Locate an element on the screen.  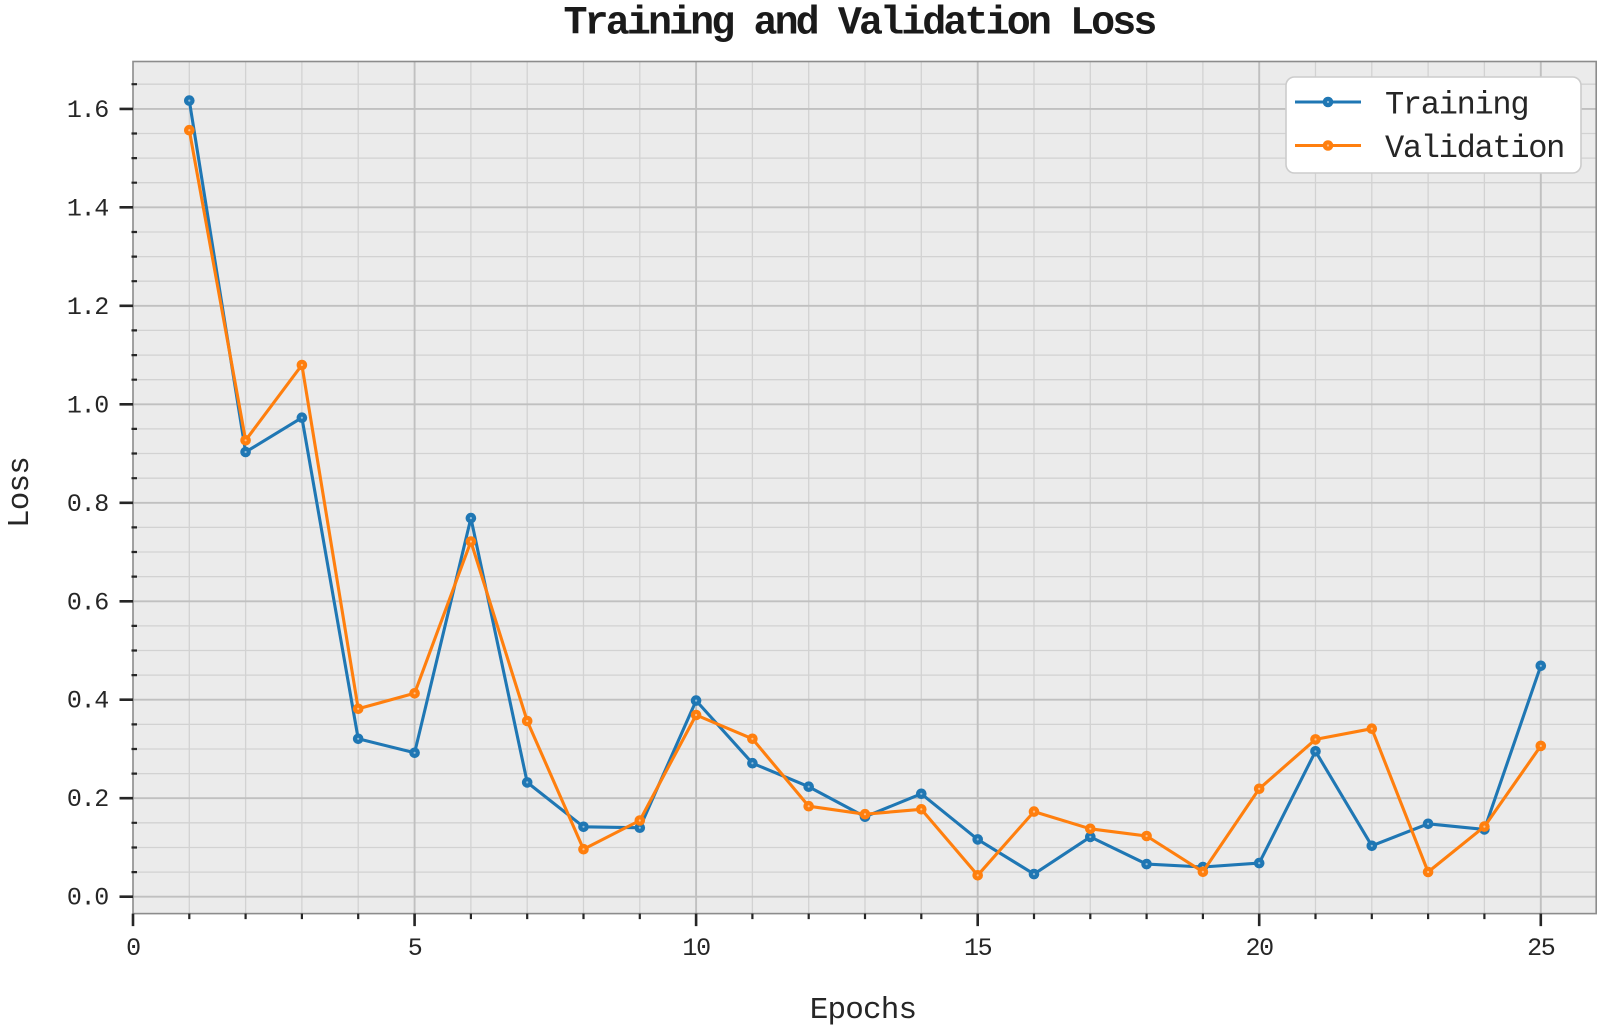
svg-text: Validation is located at coordinates (1474, 148).